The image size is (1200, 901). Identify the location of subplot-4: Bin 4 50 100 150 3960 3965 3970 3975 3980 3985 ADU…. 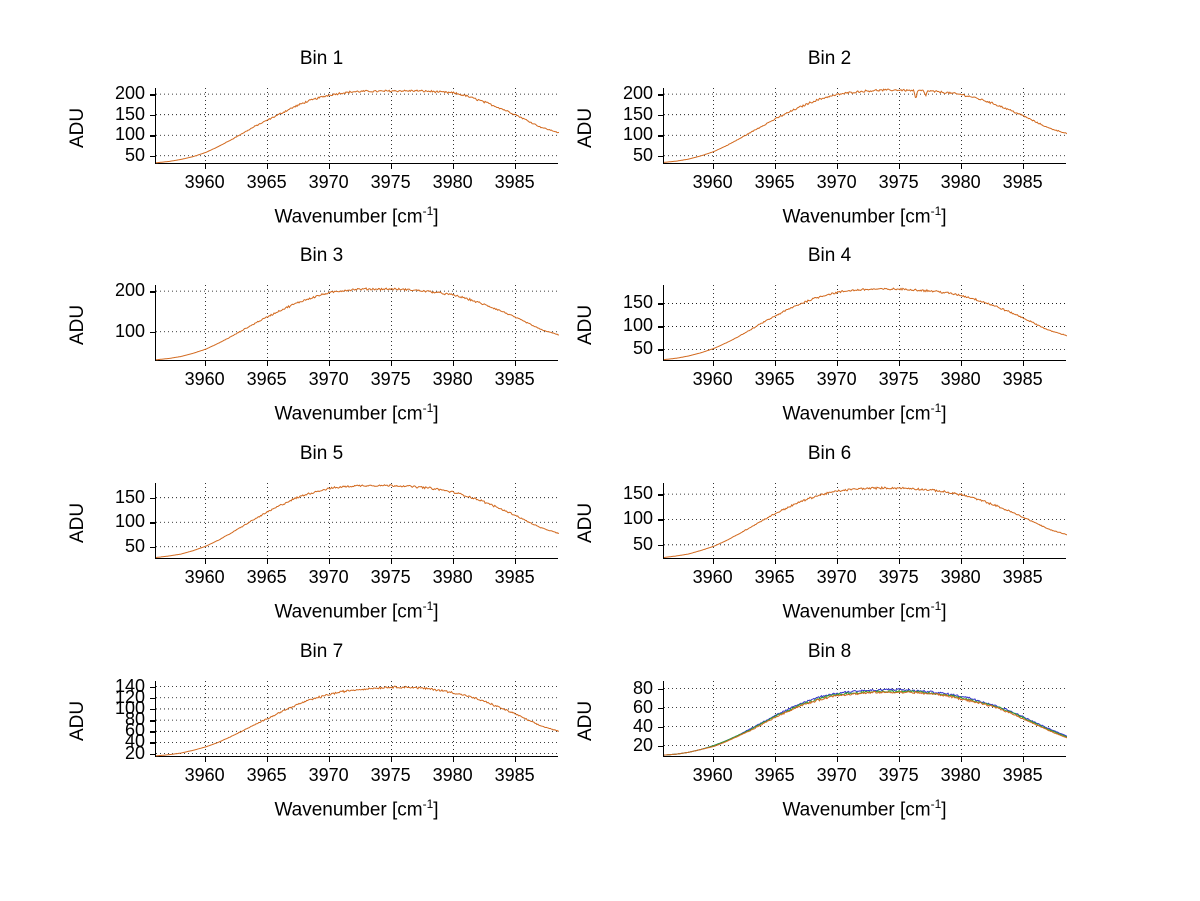
(829, 348).